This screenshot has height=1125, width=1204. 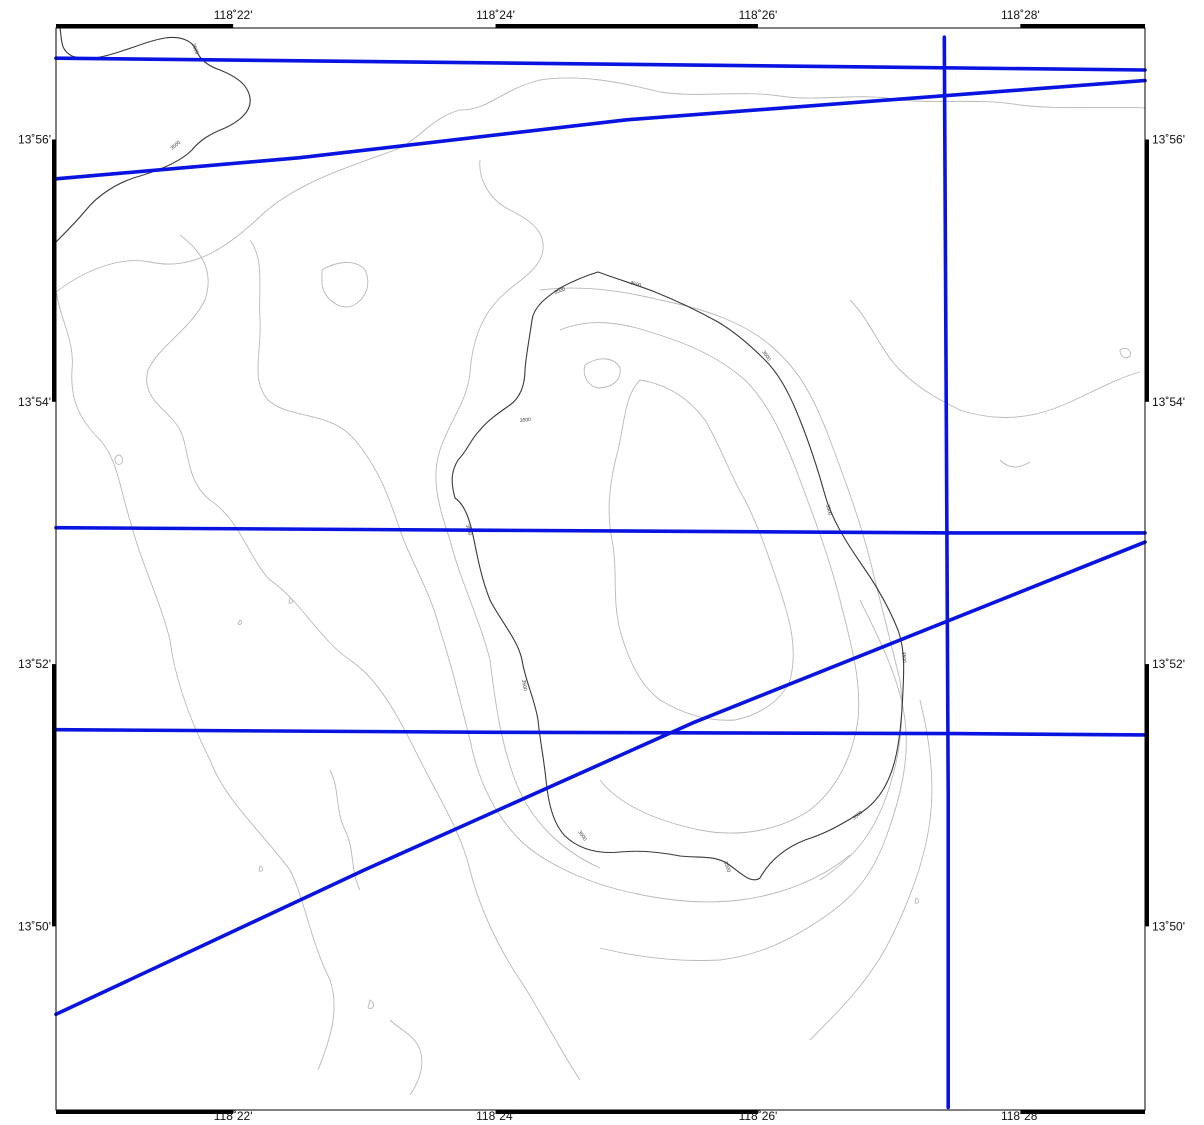 What do you see at coordinates (34, 139) in the screenshot?
I see `latitude-tick-label-left: 13˚56'` at bounding box center [34, 139].